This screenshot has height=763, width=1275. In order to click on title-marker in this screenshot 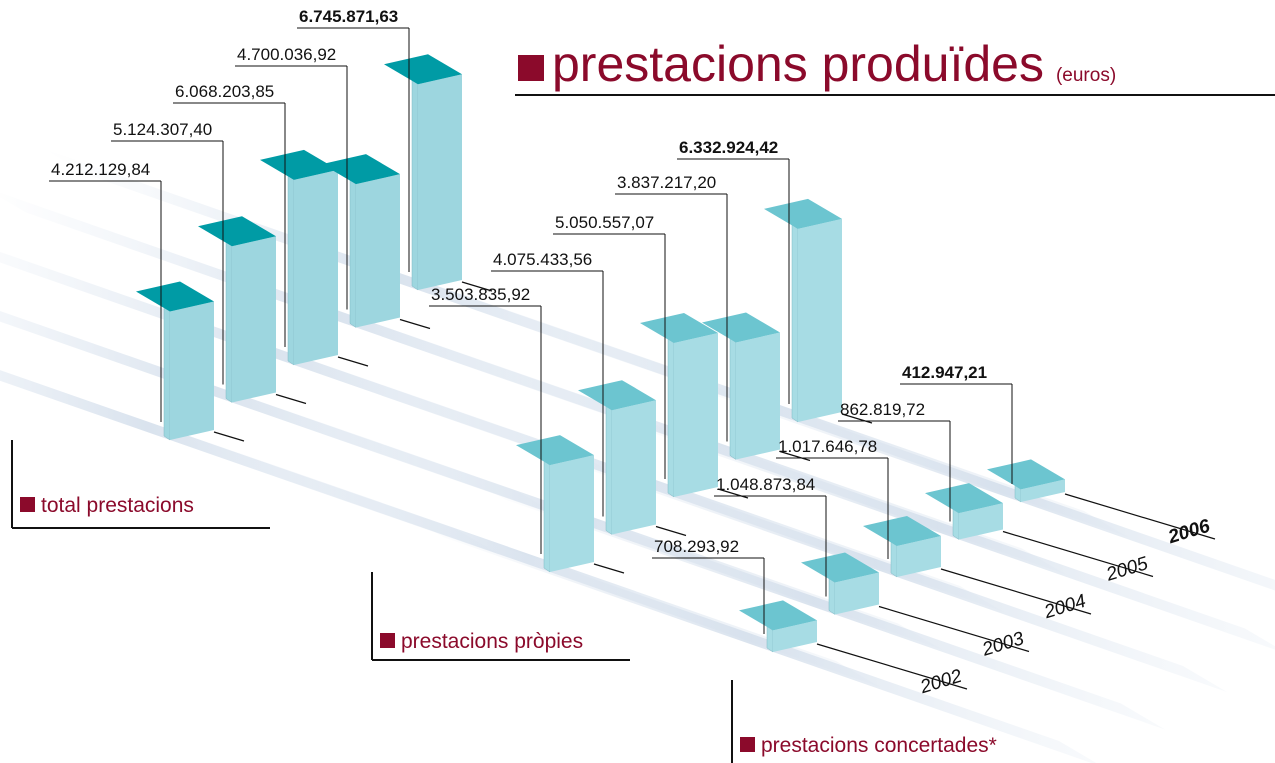, I will do `click(531, 68)`.